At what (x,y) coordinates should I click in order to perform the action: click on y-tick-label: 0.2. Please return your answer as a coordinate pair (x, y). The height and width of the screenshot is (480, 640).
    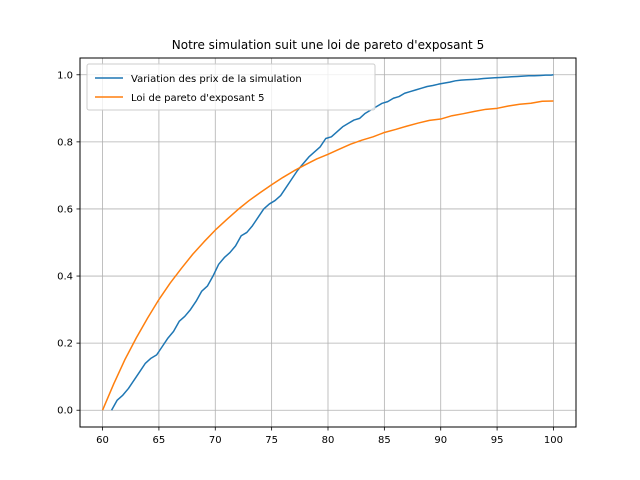
    Looking at the image, I should click on (65, 344).